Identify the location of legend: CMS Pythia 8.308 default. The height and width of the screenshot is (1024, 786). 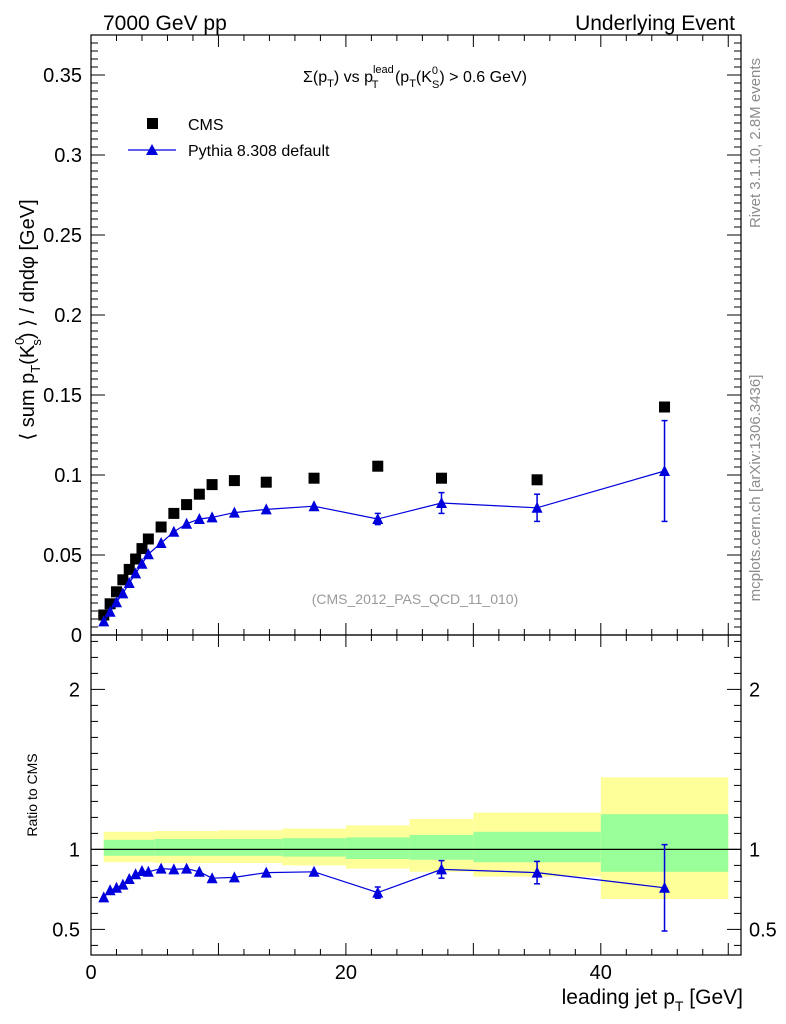
(229, 138).